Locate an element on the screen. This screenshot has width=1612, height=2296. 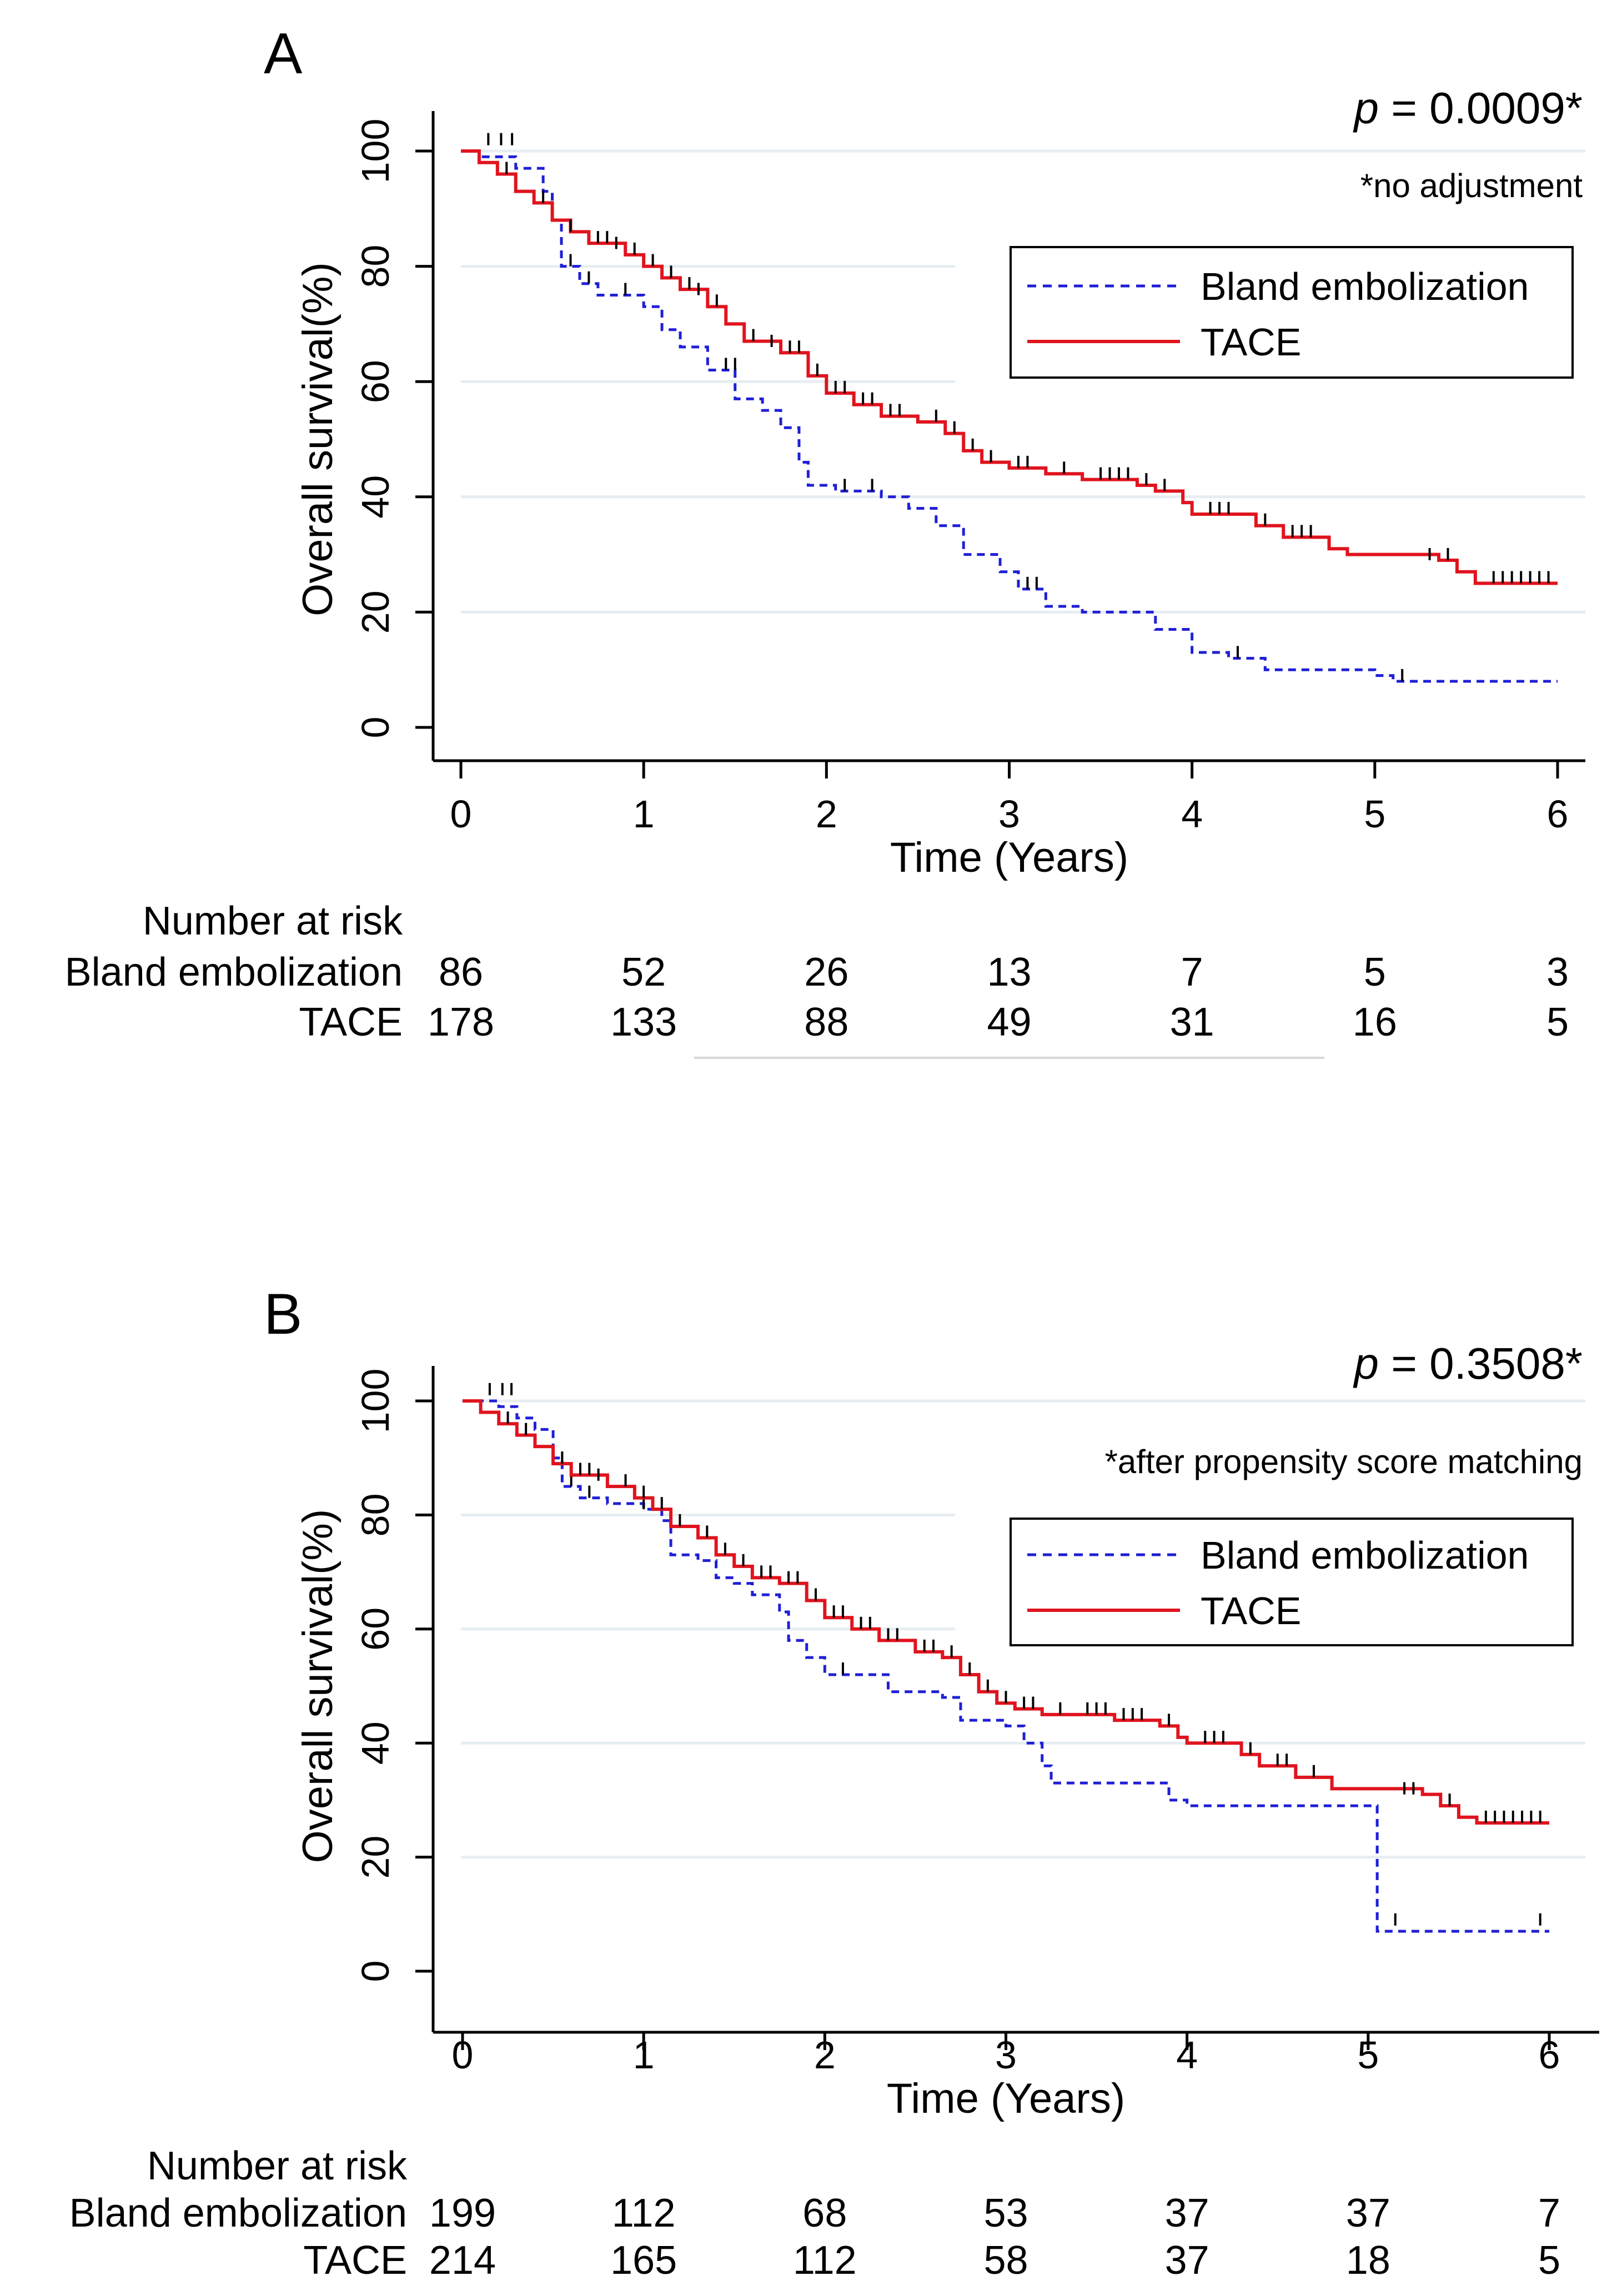
risk-count: 165 is located at coordinates (643, 2260).